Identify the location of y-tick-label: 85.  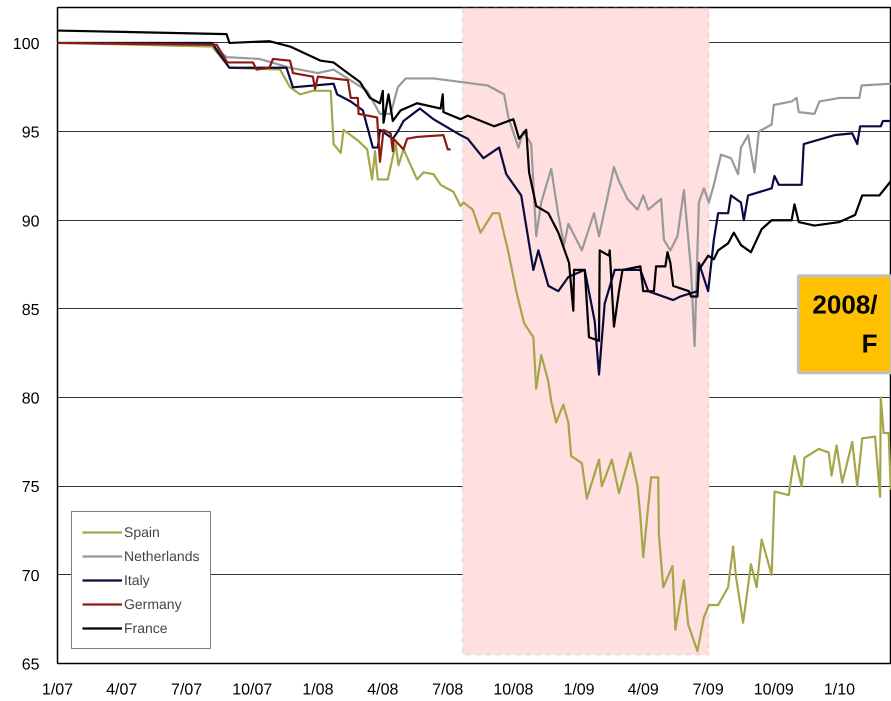
(31, 310).